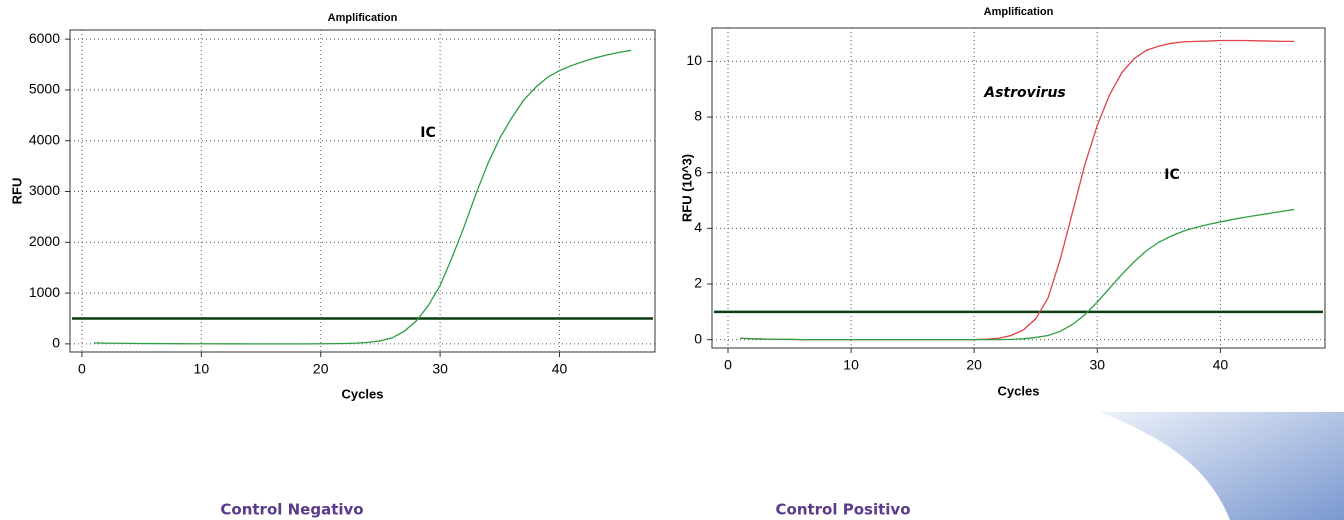  I want to click on y-tick-label: 4, so click(698, 227).